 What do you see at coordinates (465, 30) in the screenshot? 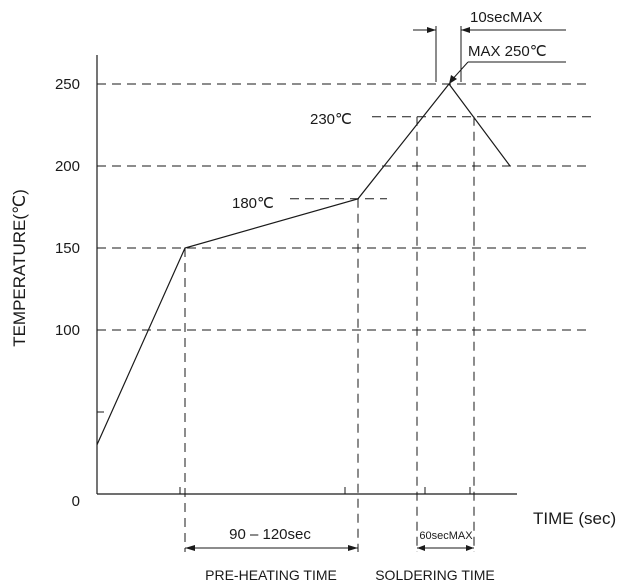
I see `ten-sec-right-arrowhead` at bounding box center [465, 30].